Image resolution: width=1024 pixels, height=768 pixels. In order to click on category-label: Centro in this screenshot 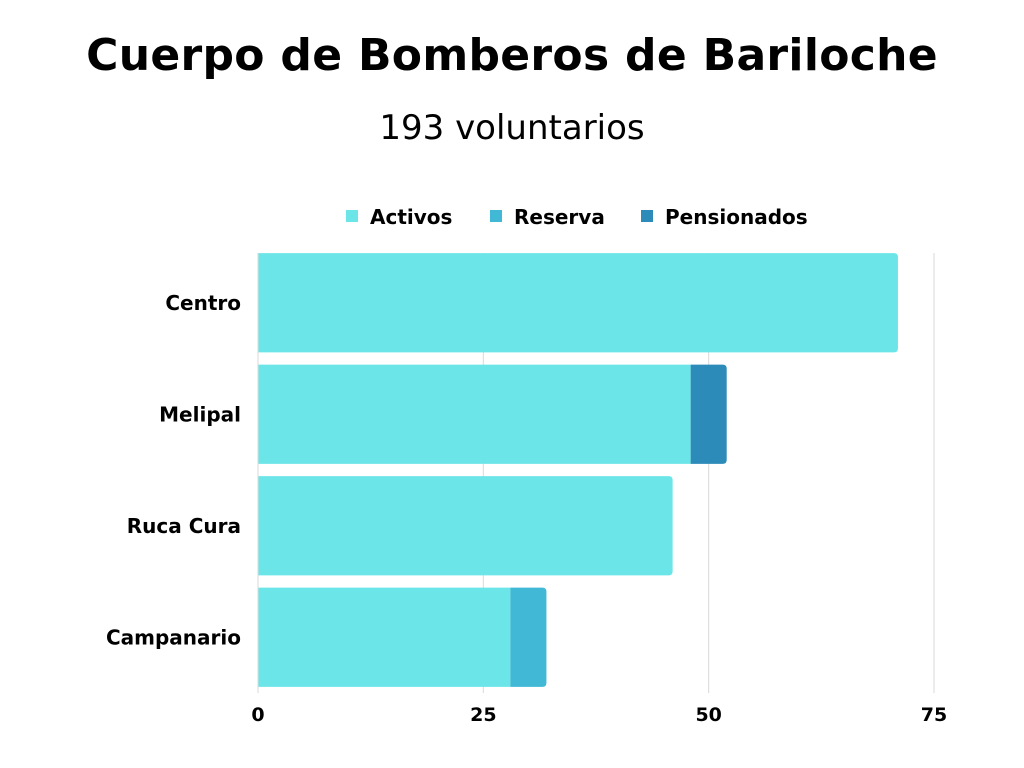, I will do `click(203, 303)`.